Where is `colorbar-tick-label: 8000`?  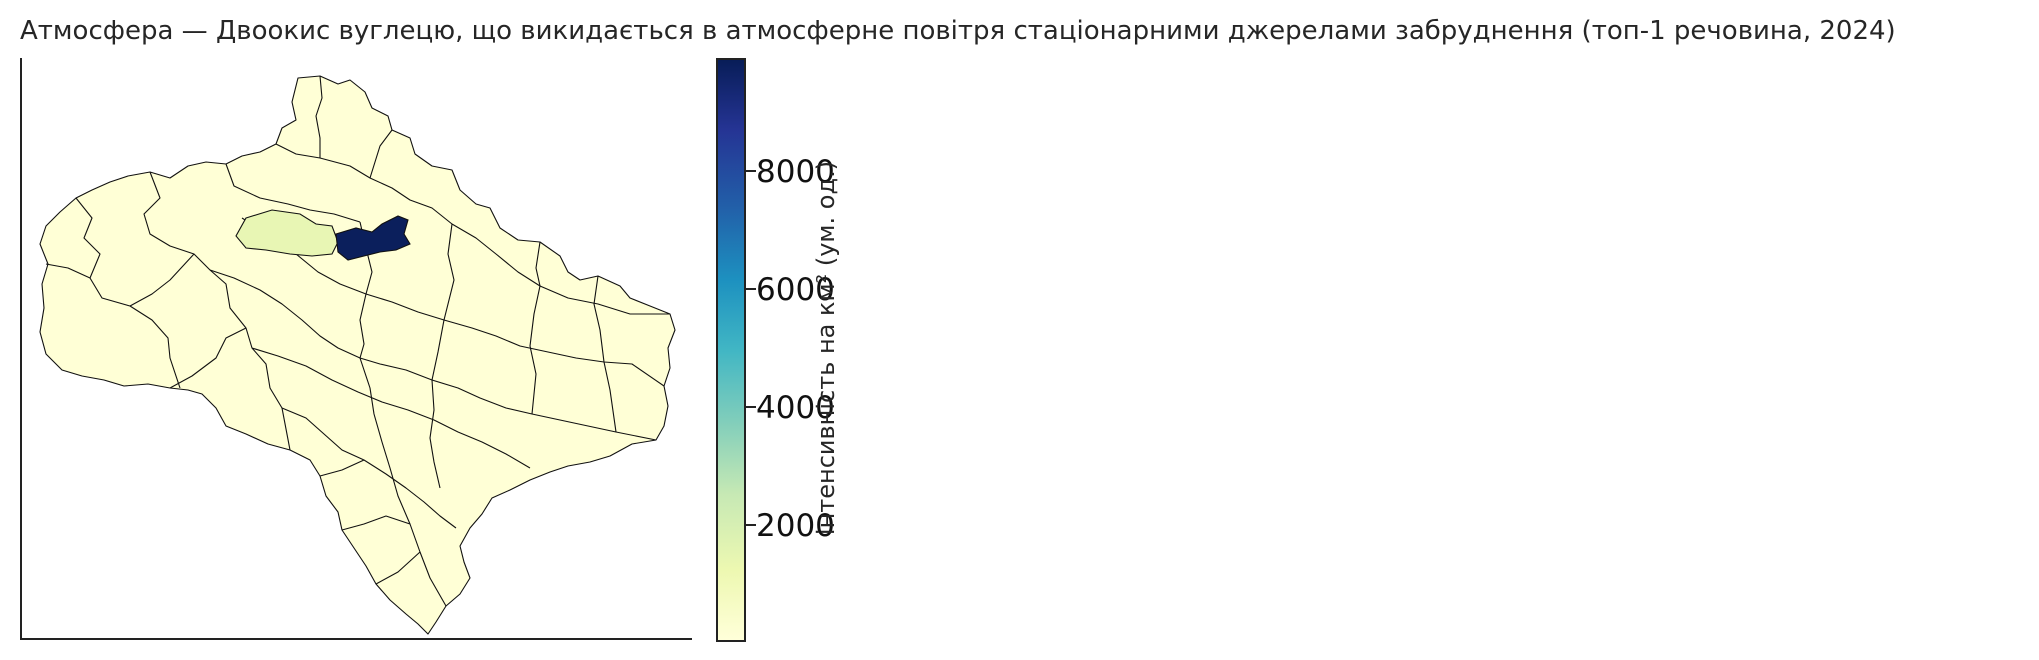 colorbar-tick-label: 8000 is located at coordinates (795, 172).